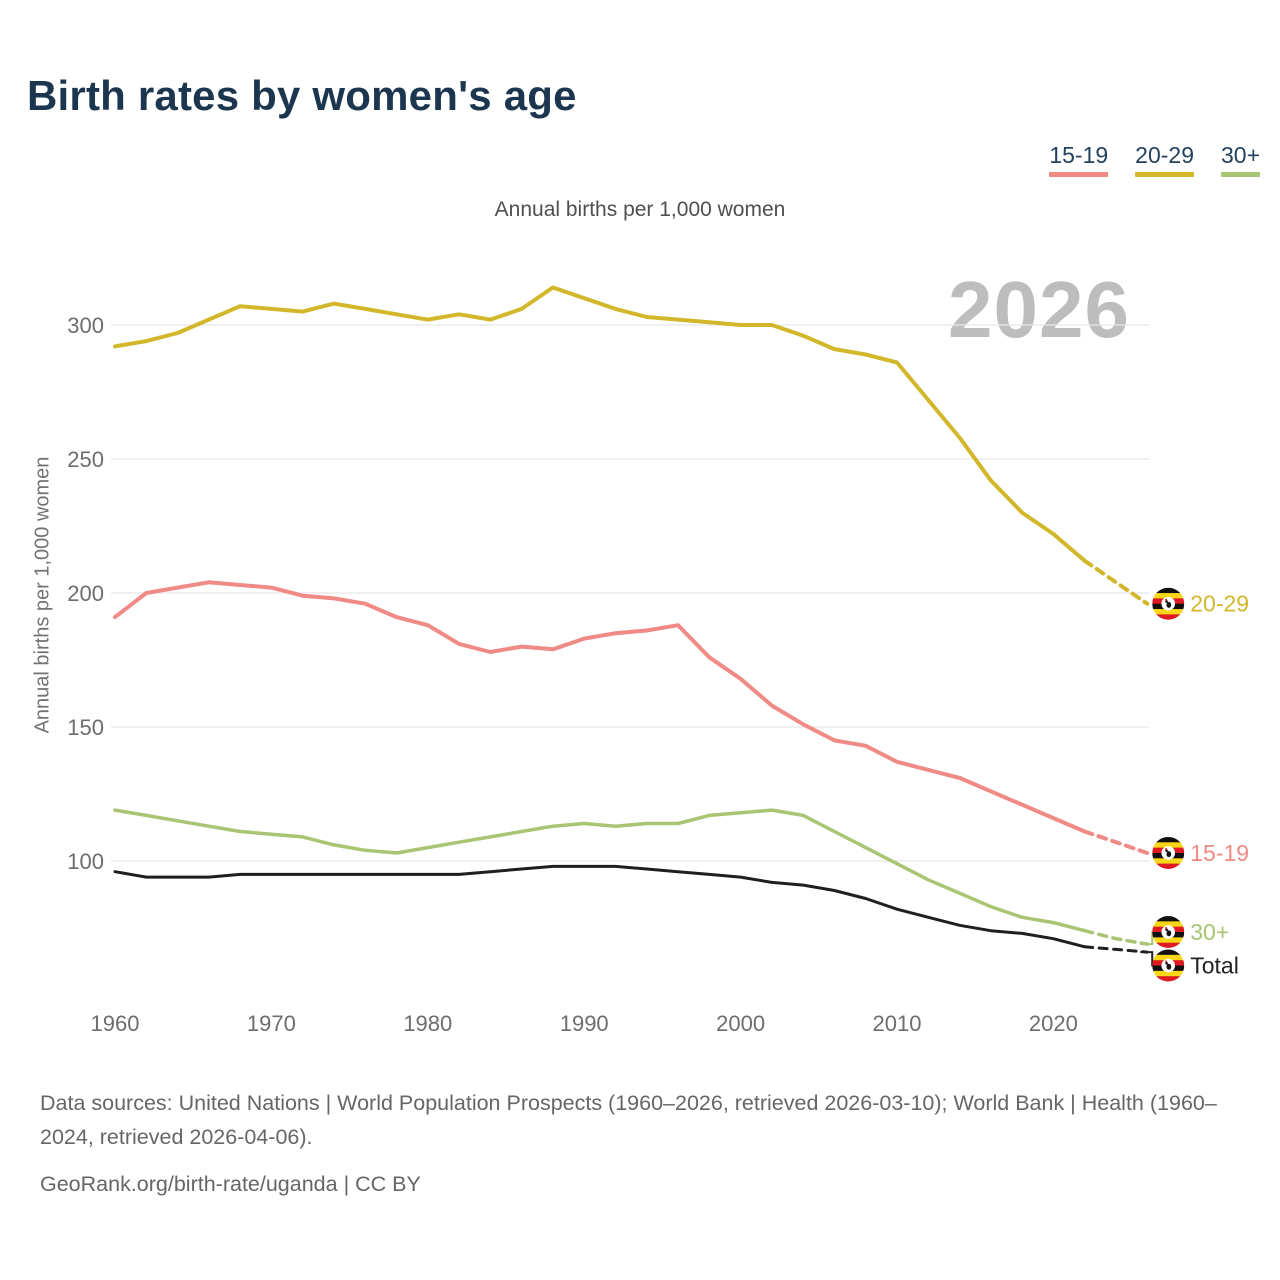  Describe the element at coordinates (1164, 155) in the screenshot. I see `legend-label: 20-29` at that location.